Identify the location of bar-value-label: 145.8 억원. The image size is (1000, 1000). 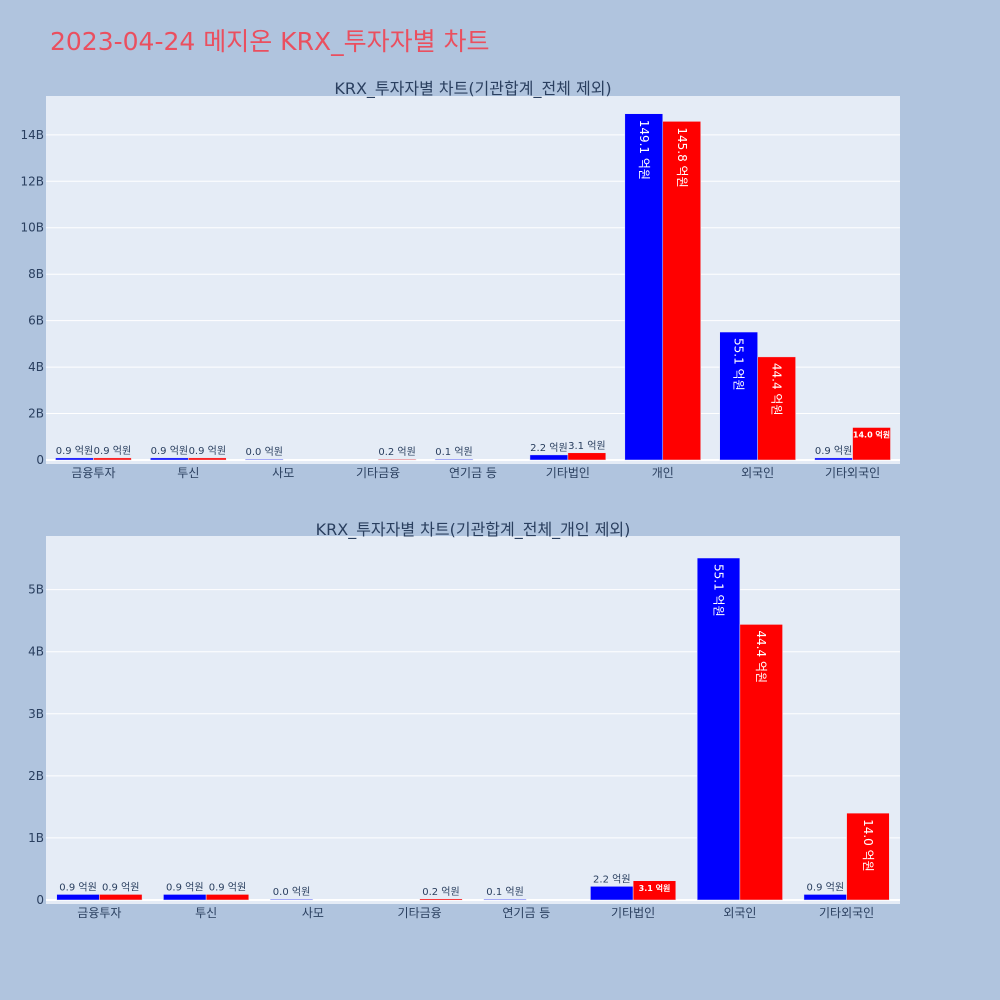
(682, 157).